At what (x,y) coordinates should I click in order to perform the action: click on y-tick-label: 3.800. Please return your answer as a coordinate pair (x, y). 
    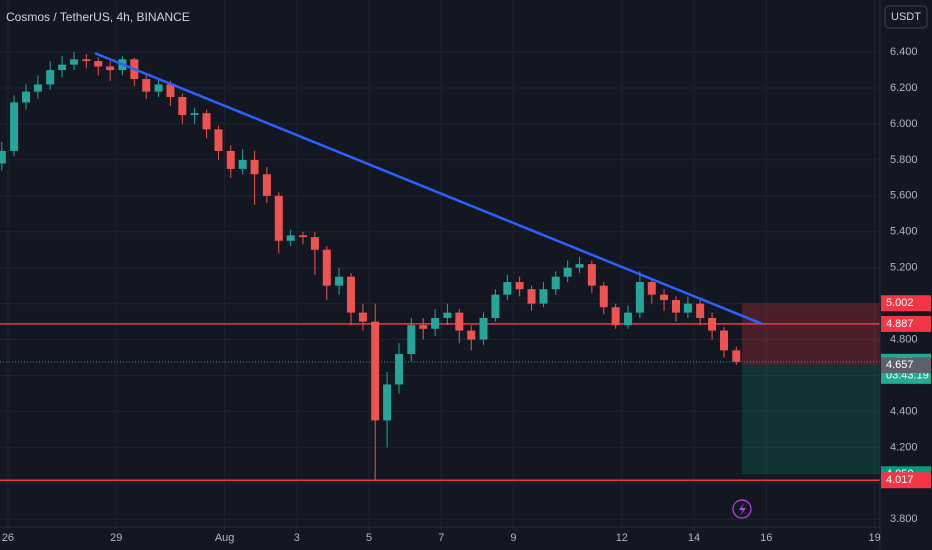
    Looking at the image, I should click on (904, 519).